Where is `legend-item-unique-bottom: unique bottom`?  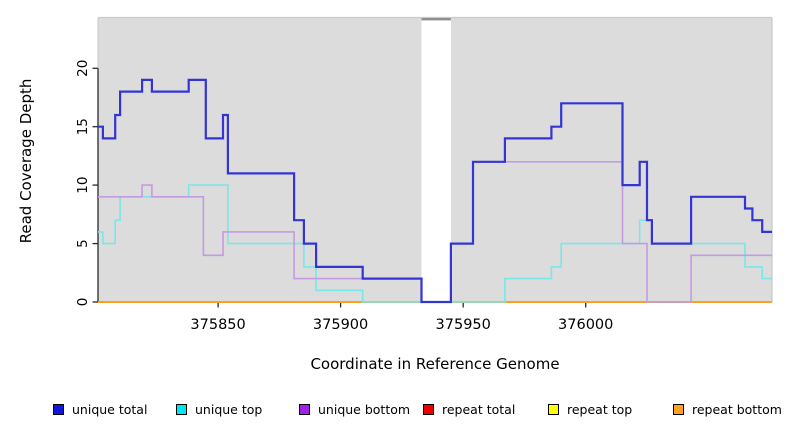
legend-item-unique-bottom: unique bottom is located at coordinates (354, 409).